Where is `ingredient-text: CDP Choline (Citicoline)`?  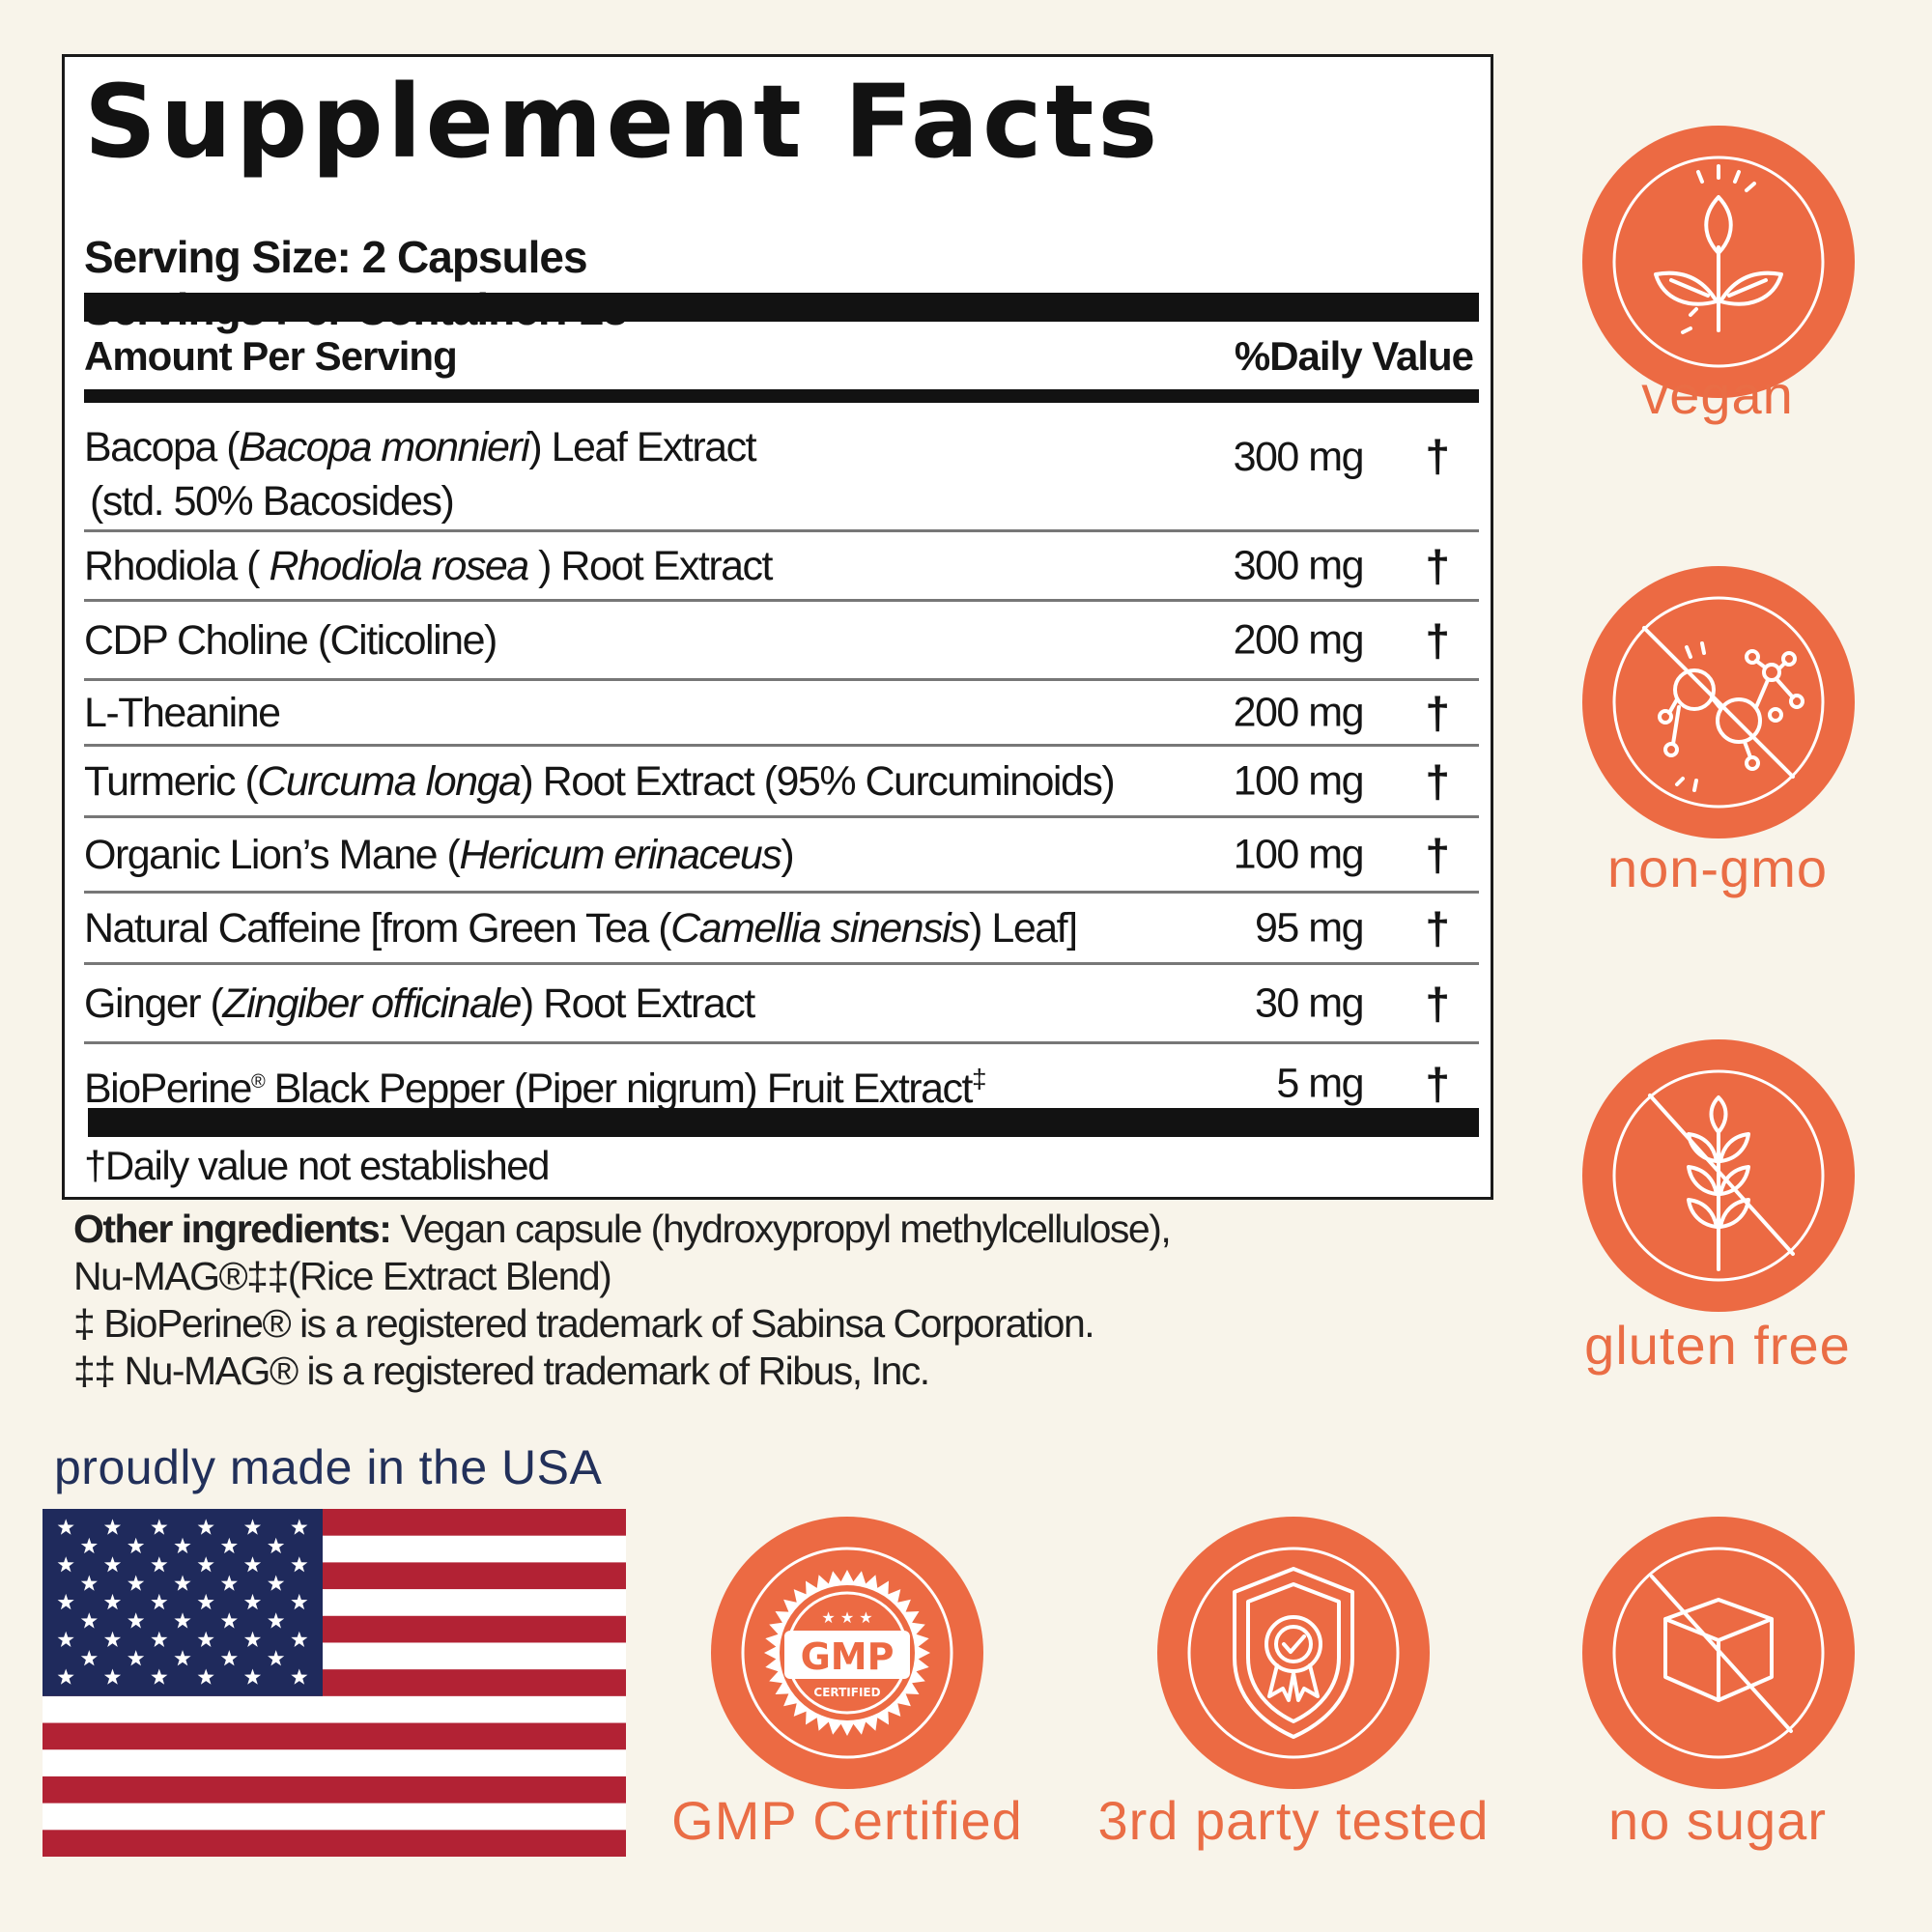 ingredient-text: CDP Choline (Citicoline) is located at coordinates (290, 640).